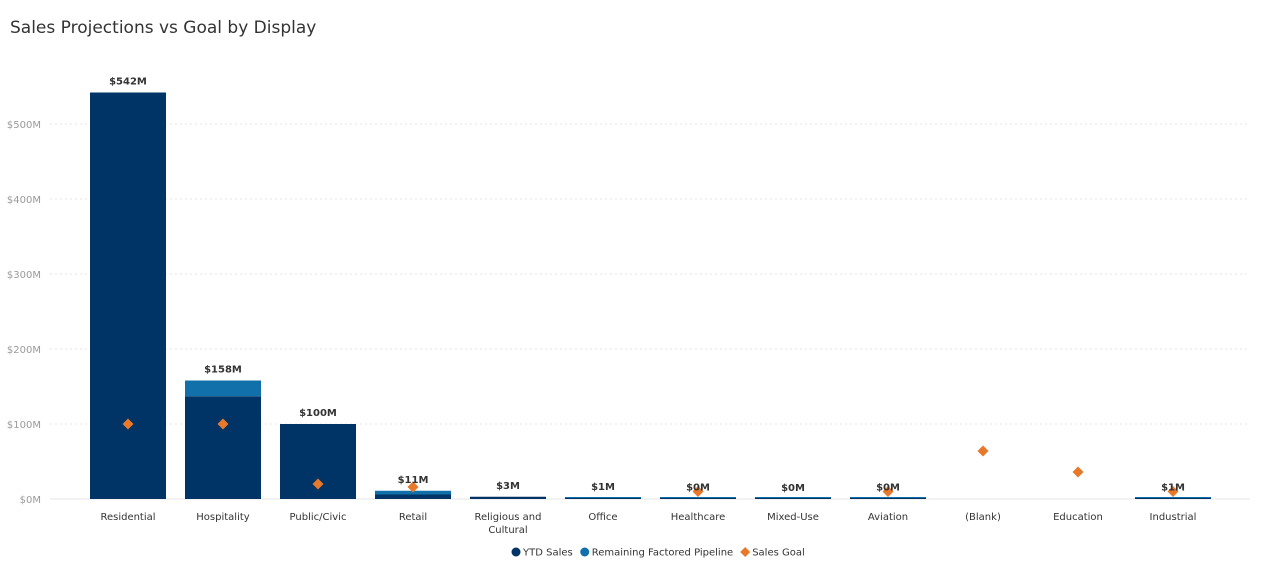 The height and width of the screenshot is (586, 1280). What do you see at coordinates (983, 517) in the screenshot?
I see `x-tick-label: (Blank)` at bounding box center [983, 517].